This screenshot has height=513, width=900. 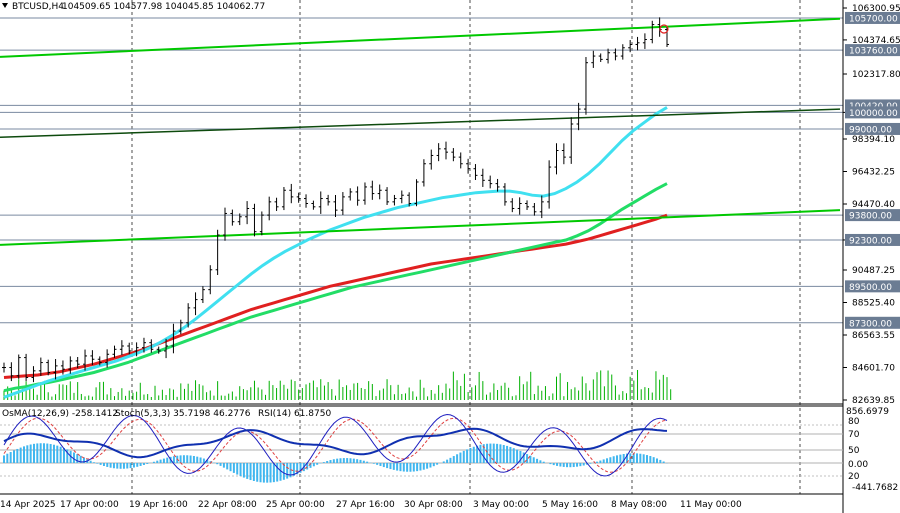 What do you see at coordinates (875, 488) in the screenshot?
I see `osma-min-label: -441.7682` at bounding box center [875, 488].